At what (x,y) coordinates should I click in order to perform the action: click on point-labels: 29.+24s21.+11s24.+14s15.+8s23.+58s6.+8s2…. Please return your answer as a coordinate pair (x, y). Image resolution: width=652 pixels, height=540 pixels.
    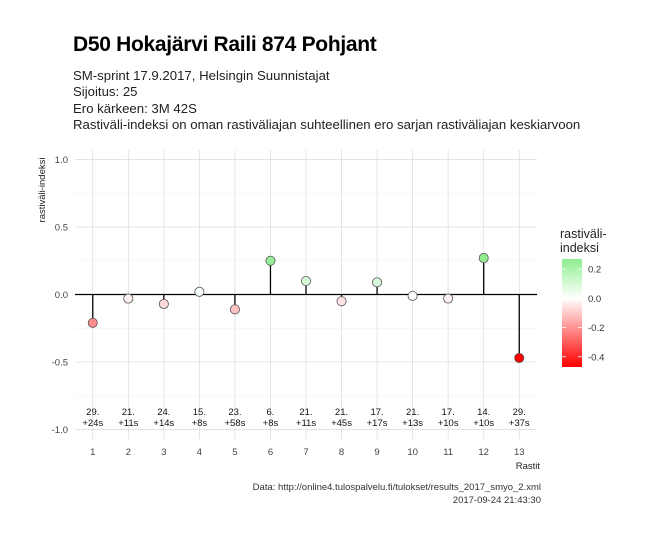
    Looking at the image, I should click on (306, 418).